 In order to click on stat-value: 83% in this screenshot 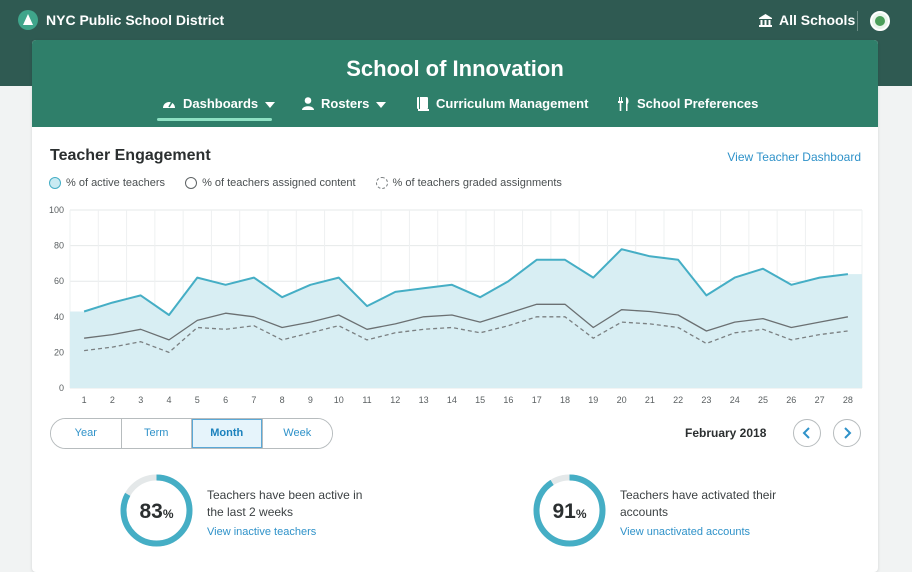, I will do `click(156, 511)`.